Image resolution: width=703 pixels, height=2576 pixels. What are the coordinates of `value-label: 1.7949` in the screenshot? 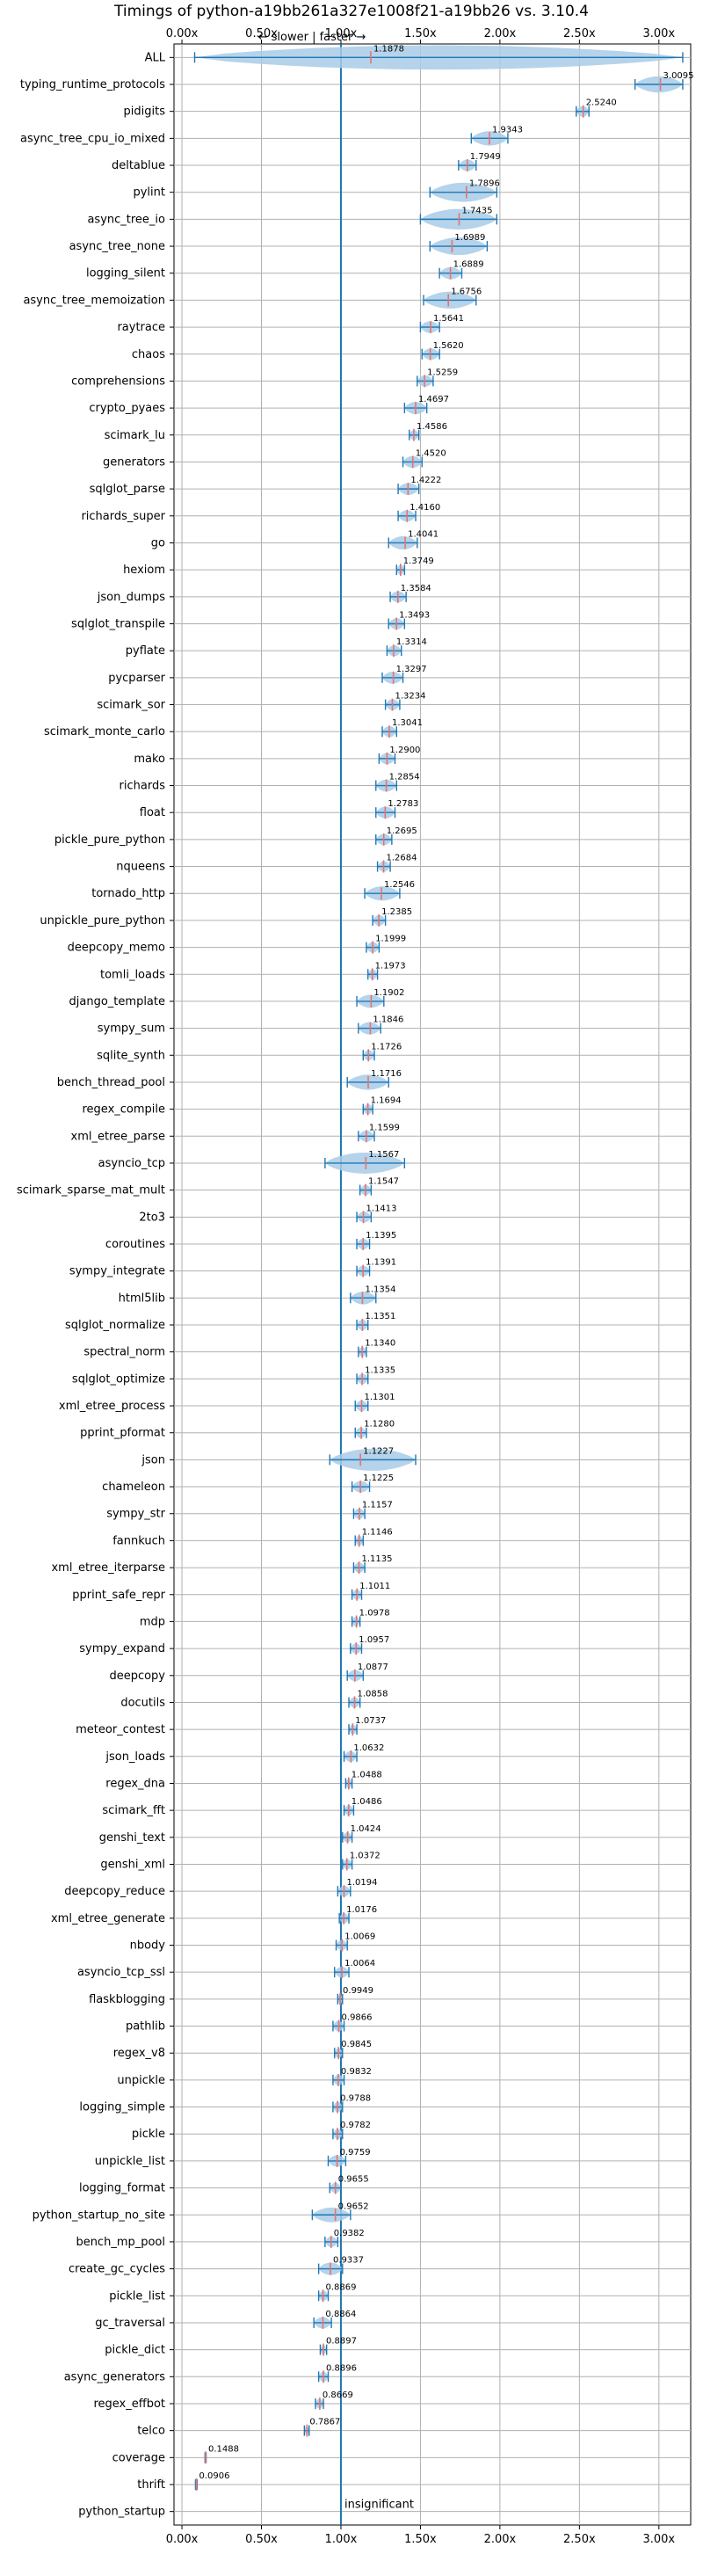 It's located at (486, 157).